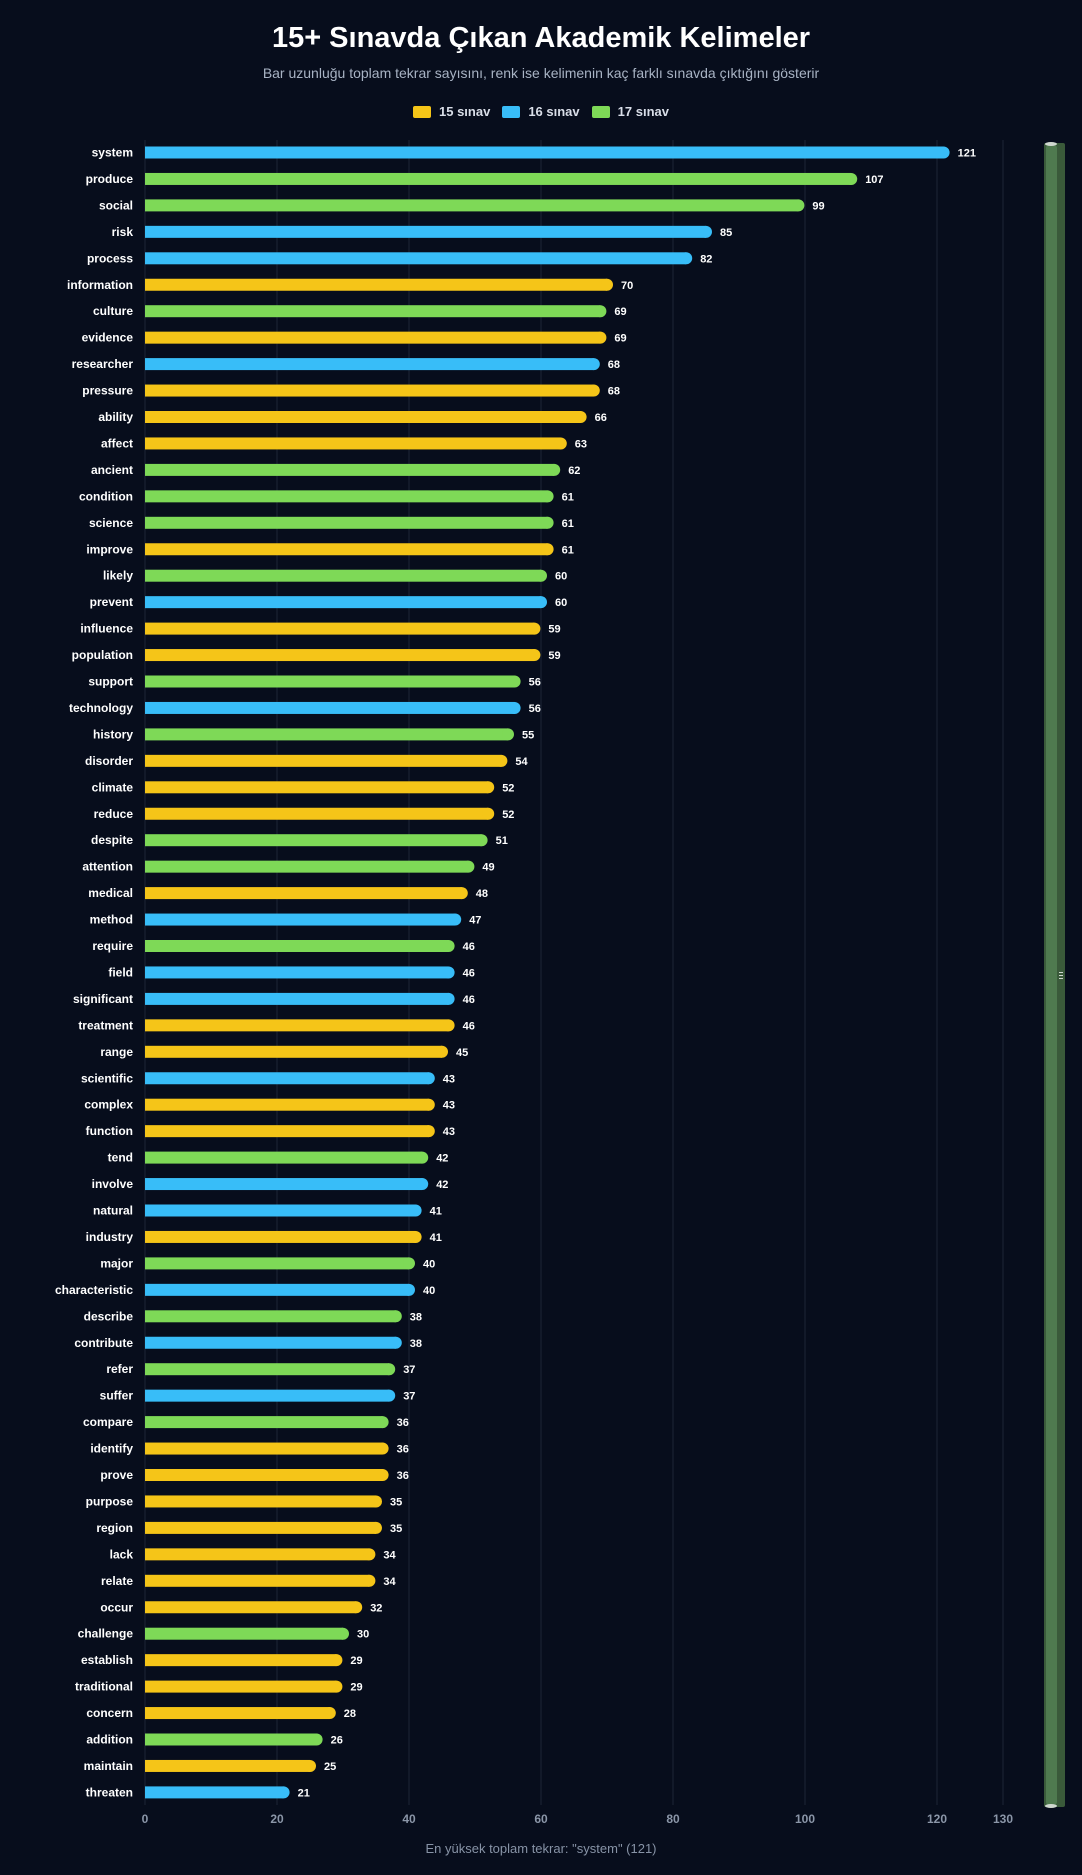 The image size is (1082, 1875). Describe the element at coordinates (111, 523) in the screenshot. I see `category-label: science` at that location.